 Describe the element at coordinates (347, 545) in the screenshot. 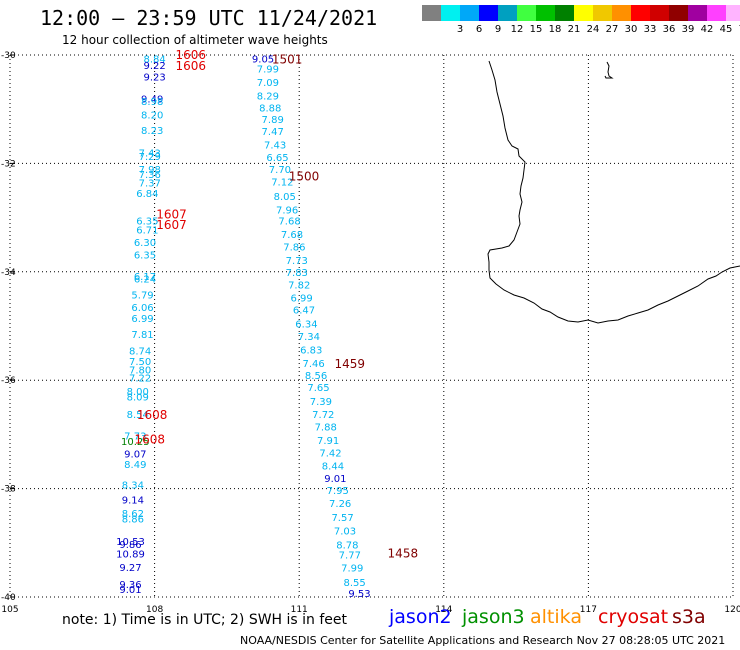

I see `wave-height-label: 8.78` at that location.